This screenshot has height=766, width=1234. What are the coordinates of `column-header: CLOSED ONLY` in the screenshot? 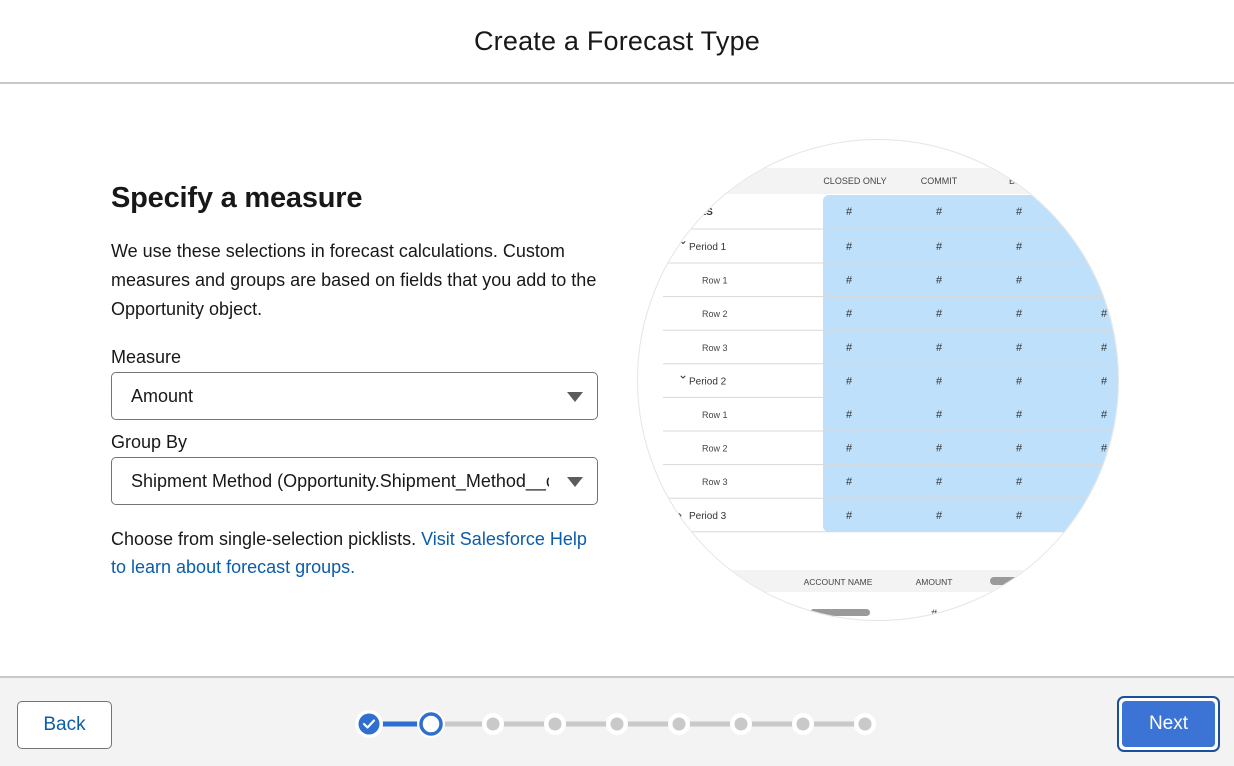 It's located at (854, 181).